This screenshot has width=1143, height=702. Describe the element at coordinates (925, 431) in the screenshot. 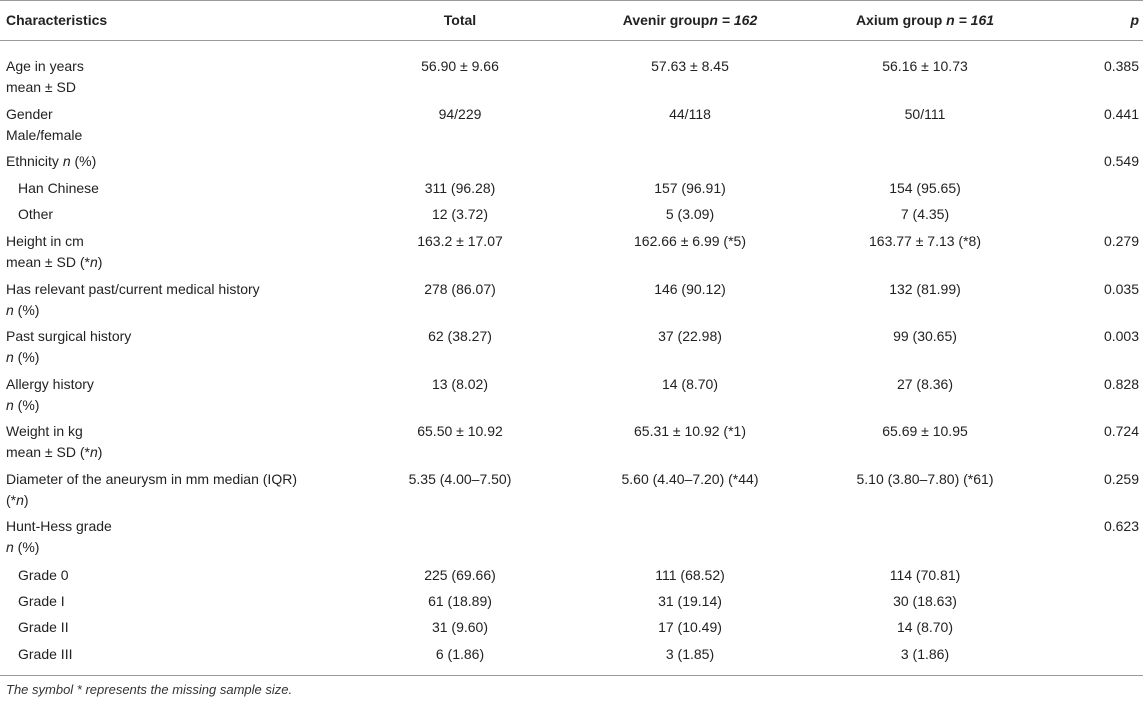

I see `cell-axium: 65.69 ± 10.95` at that location.